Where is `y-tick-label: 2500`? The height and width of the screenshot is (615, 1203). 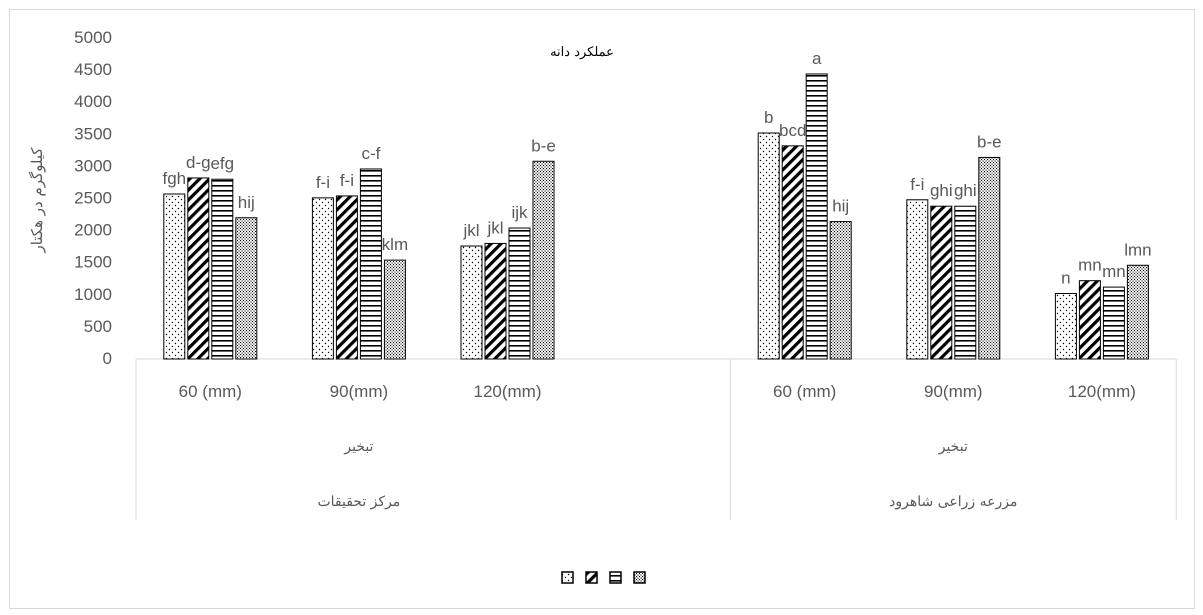 y-tick-label: 2500 is located at coordinates (93, 198).